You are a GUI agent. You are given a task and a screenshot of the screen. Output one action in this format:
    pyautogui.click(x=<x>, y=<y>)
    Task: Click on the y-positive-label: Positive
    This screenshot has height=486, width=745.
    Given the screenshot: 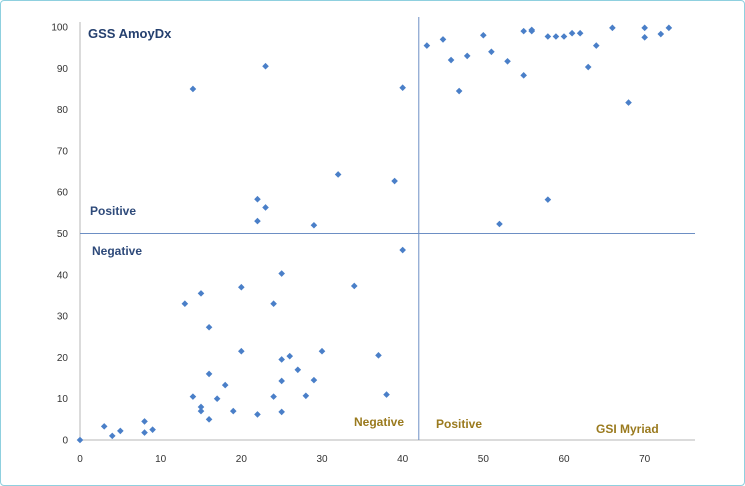 What is the action you would take?
    pyautogui.click(x=113, y=211)
    